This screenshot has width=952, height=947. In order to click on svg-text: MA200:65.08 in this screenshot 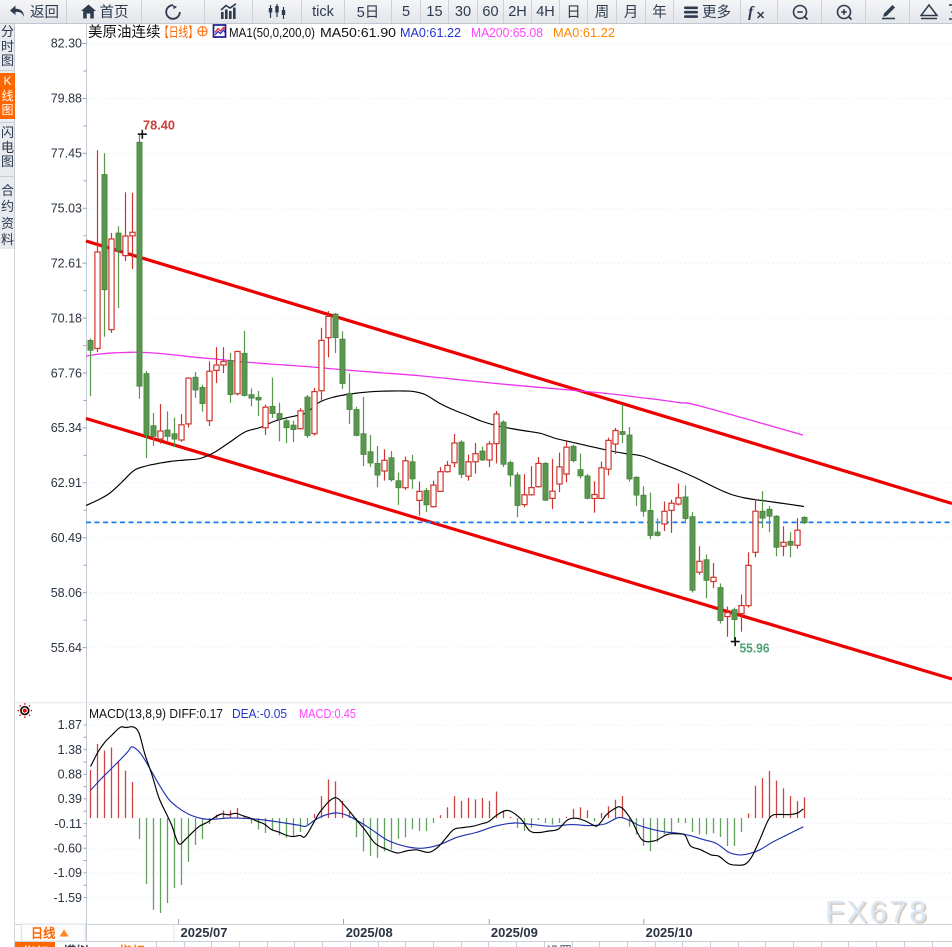, I will do `click(507, 32)`.